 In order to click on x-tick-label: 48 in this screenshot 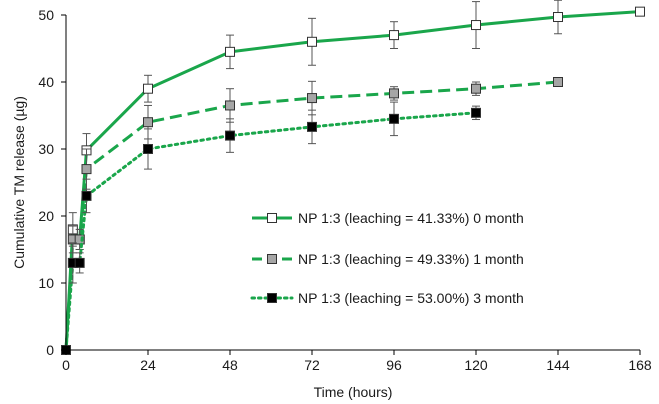, I will do `click(230, 365)`.